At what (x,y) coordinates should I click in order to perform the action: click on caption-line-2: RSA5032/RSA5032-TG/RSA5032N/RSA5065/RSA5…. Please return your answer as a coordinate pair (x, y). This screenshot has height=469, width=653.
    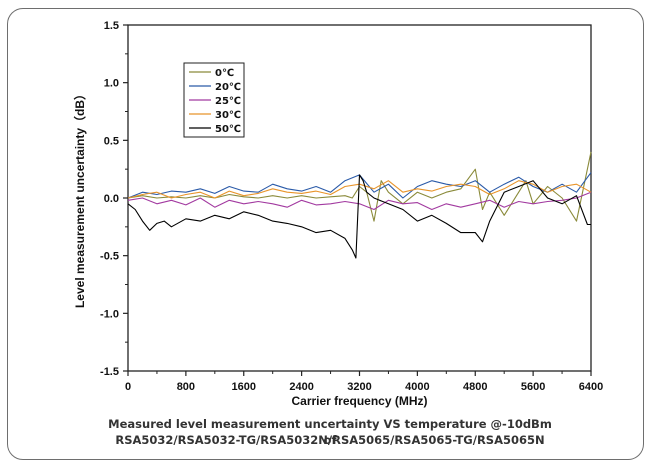
    Looking at the image, I should click on (330, 440).